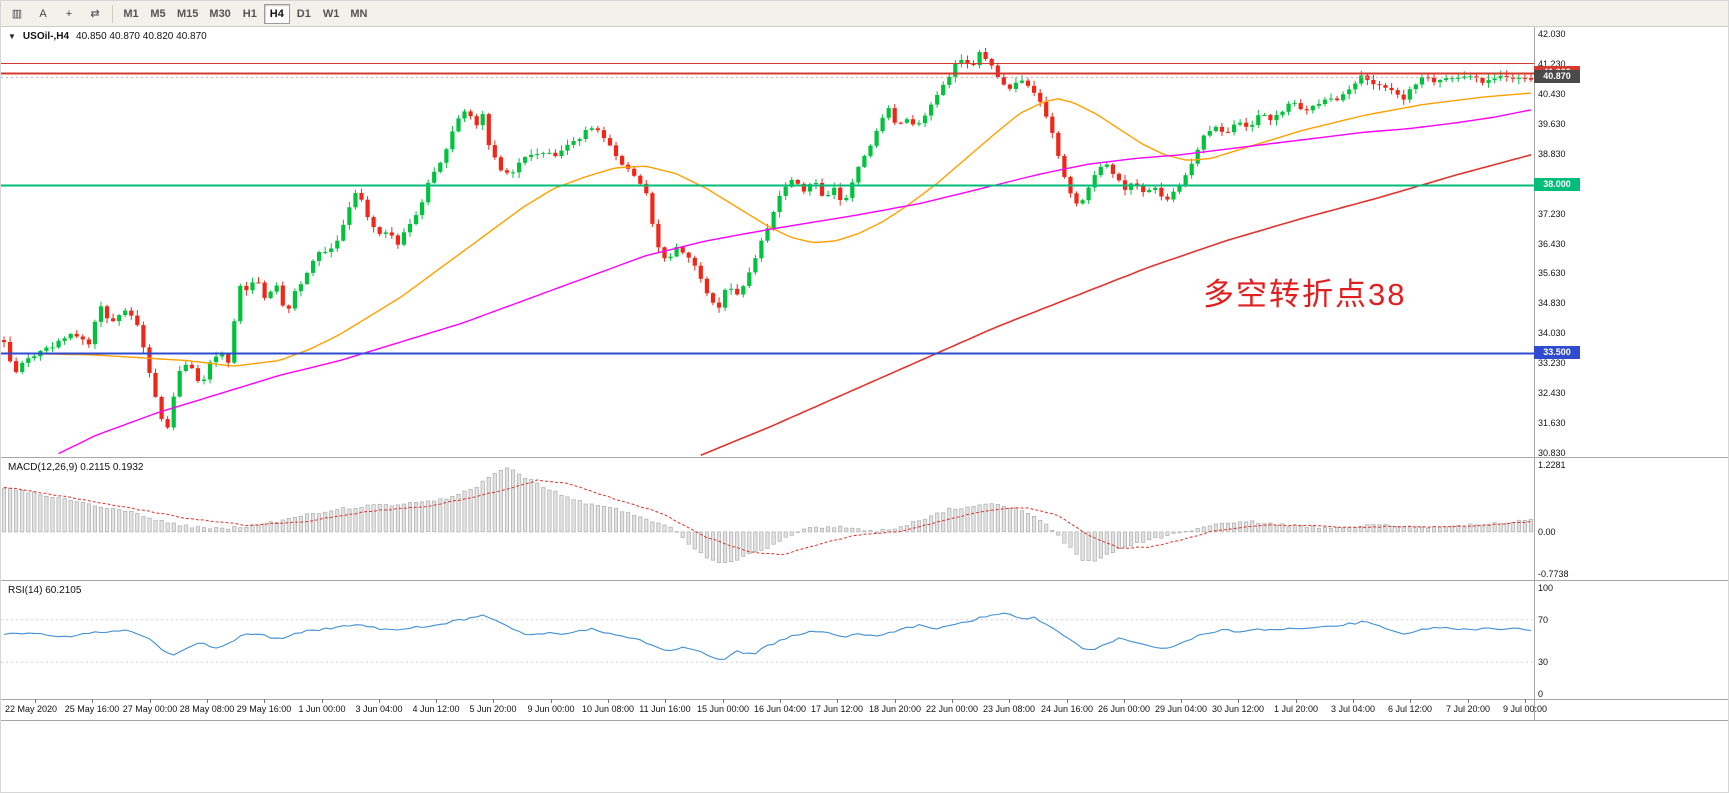 Image resolution: width=1729 pixels, height=793 pixels. What do you see at coordinates (112, 13) in the screenshot?
I see `toolbar-separator` at bounding box center [112, 13].